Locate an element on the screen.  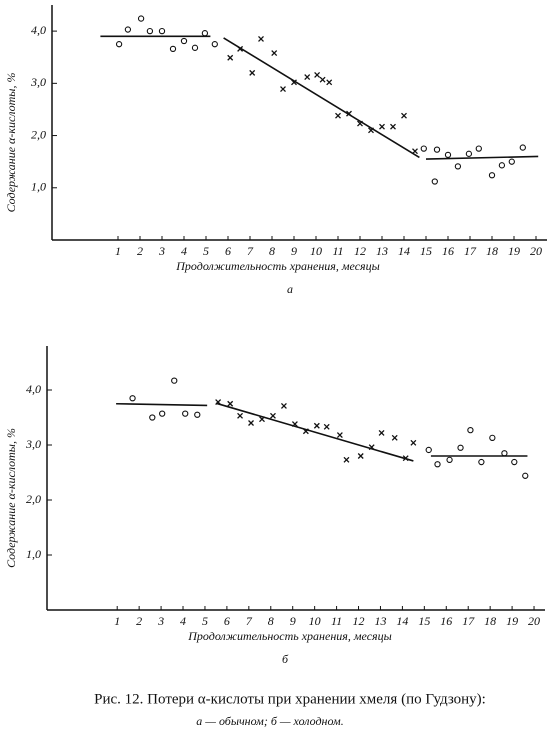
x-tick-label: 9 is located at coordinates (293, 621).